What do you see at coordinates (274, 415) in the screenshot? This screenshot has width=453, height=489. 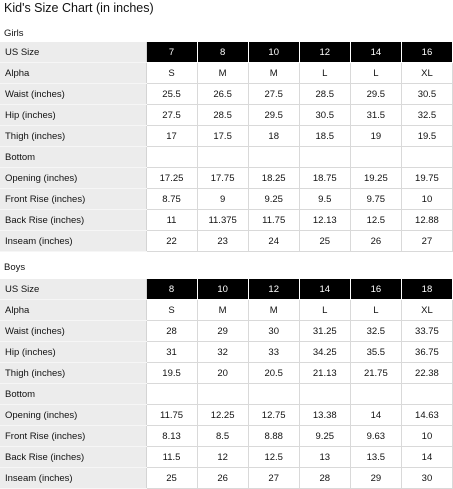 I see `table-cell: 12.75` at bounding box center [274, 415].